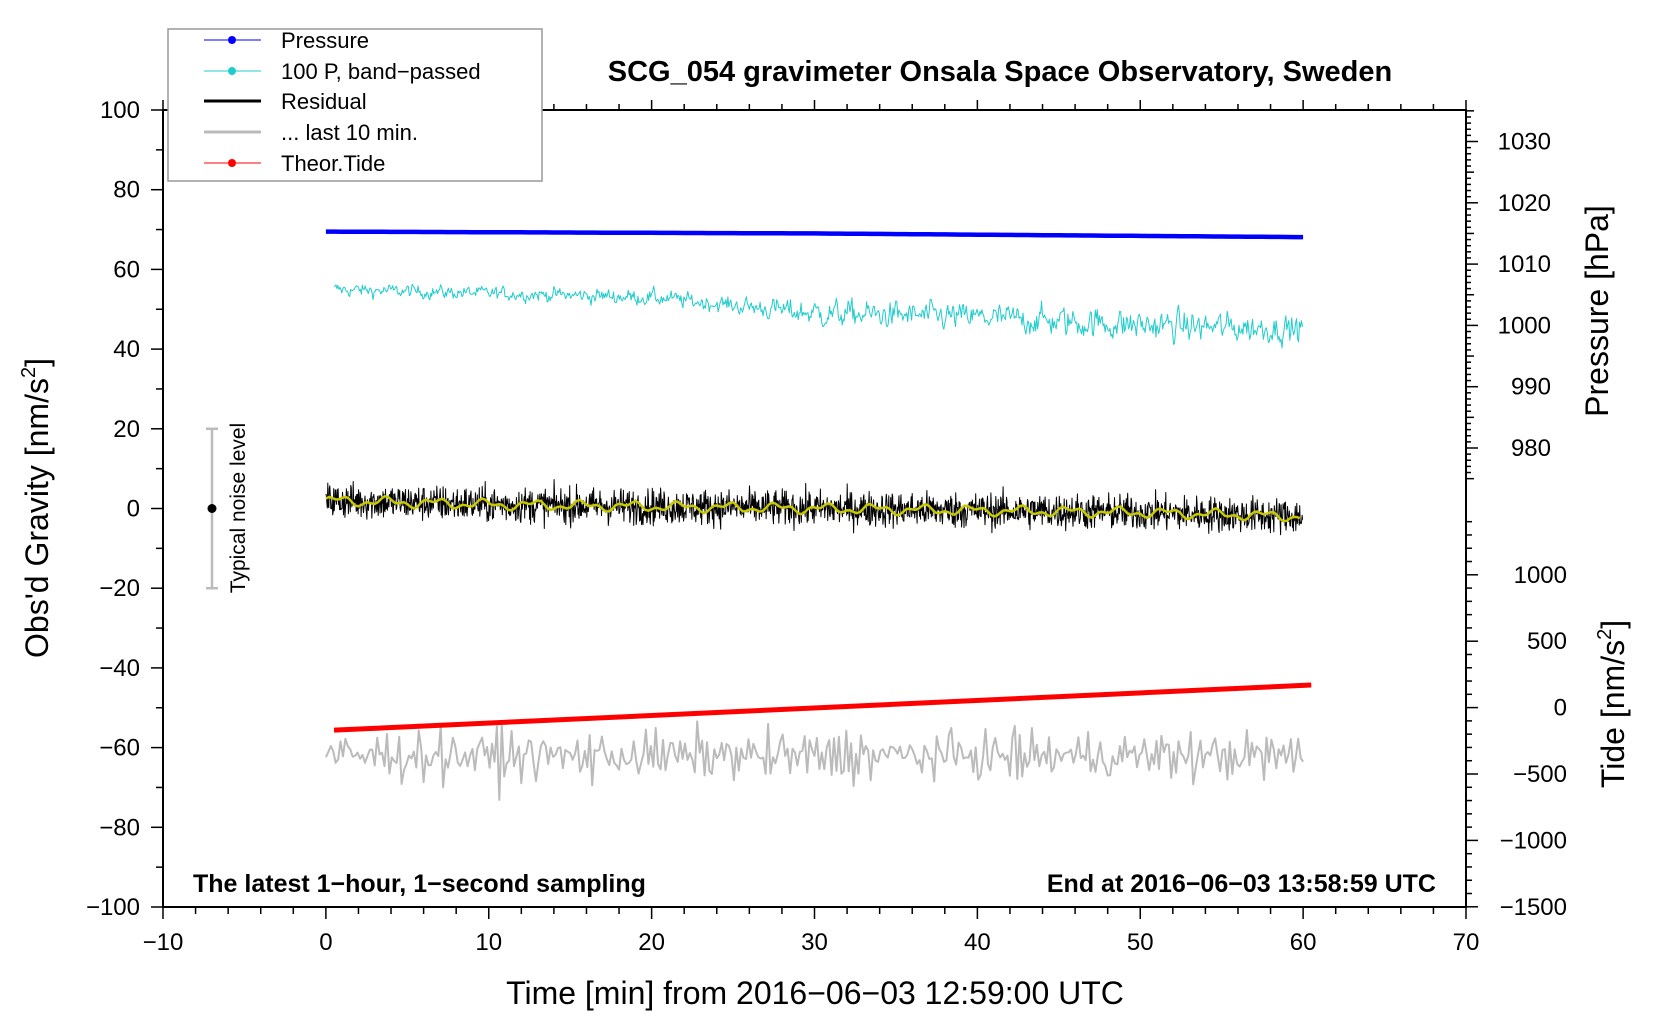 The width and height of the screenshot is (1660, 1020). What do you see at coordinates (1560, 708) in the screenshot?
I see `tide-tick-label: 0` at bounding box center [1560, 708].